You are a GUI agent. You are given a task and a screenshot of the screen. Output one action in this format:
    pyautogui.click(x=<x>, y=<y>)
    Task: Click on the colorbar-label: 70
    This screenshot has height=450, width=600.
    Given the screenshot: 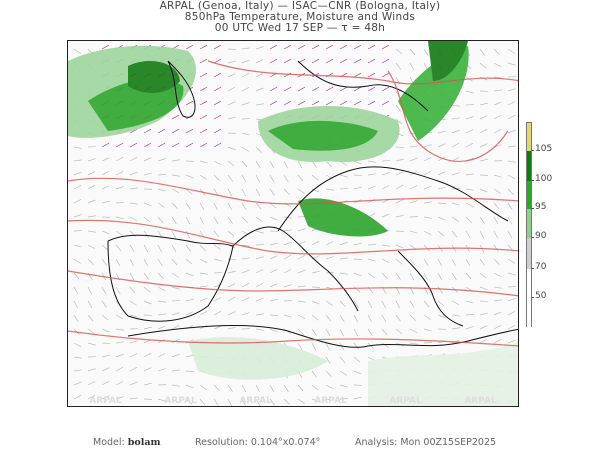 What is the action you would take?
    pyautogui.click(x=541, y=267)
    